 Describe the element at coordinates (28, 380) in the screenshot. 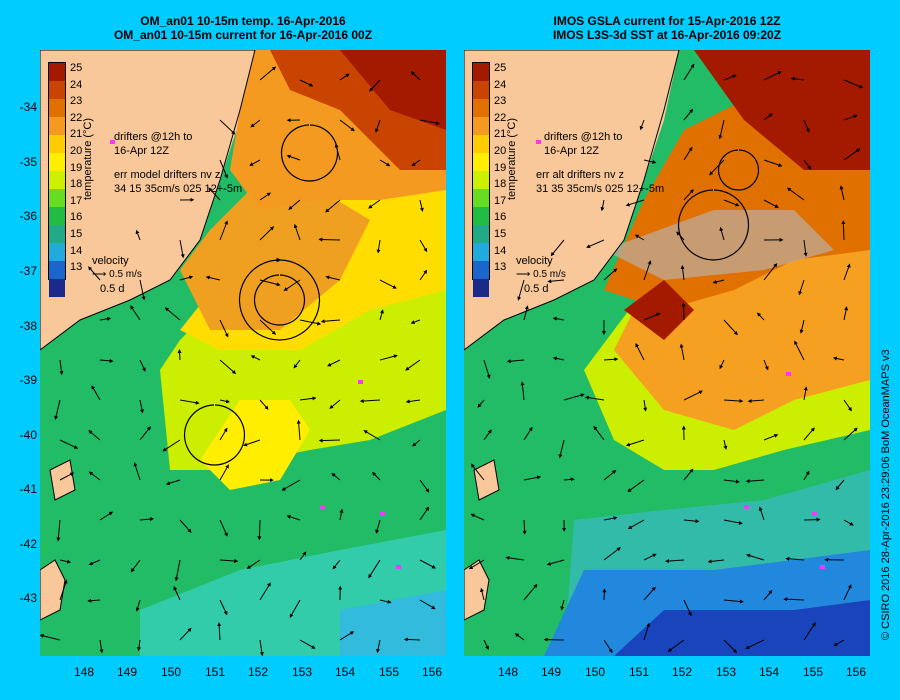

I see `y-tick: -39` at that location.